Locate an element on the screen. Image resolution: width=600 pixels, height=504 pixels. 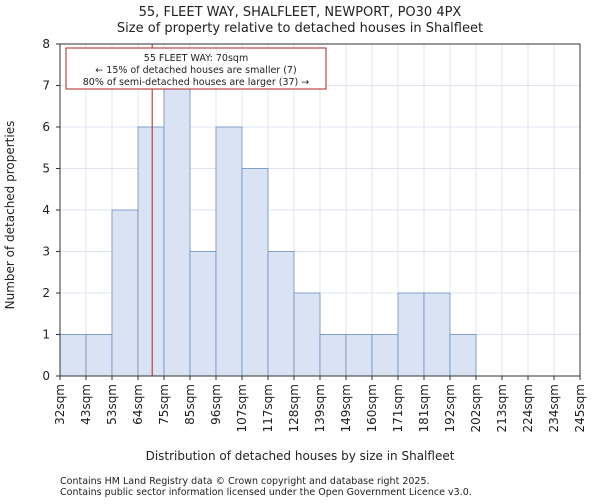
x-tick-label: 149sqm is located at coordinates (346, 408).